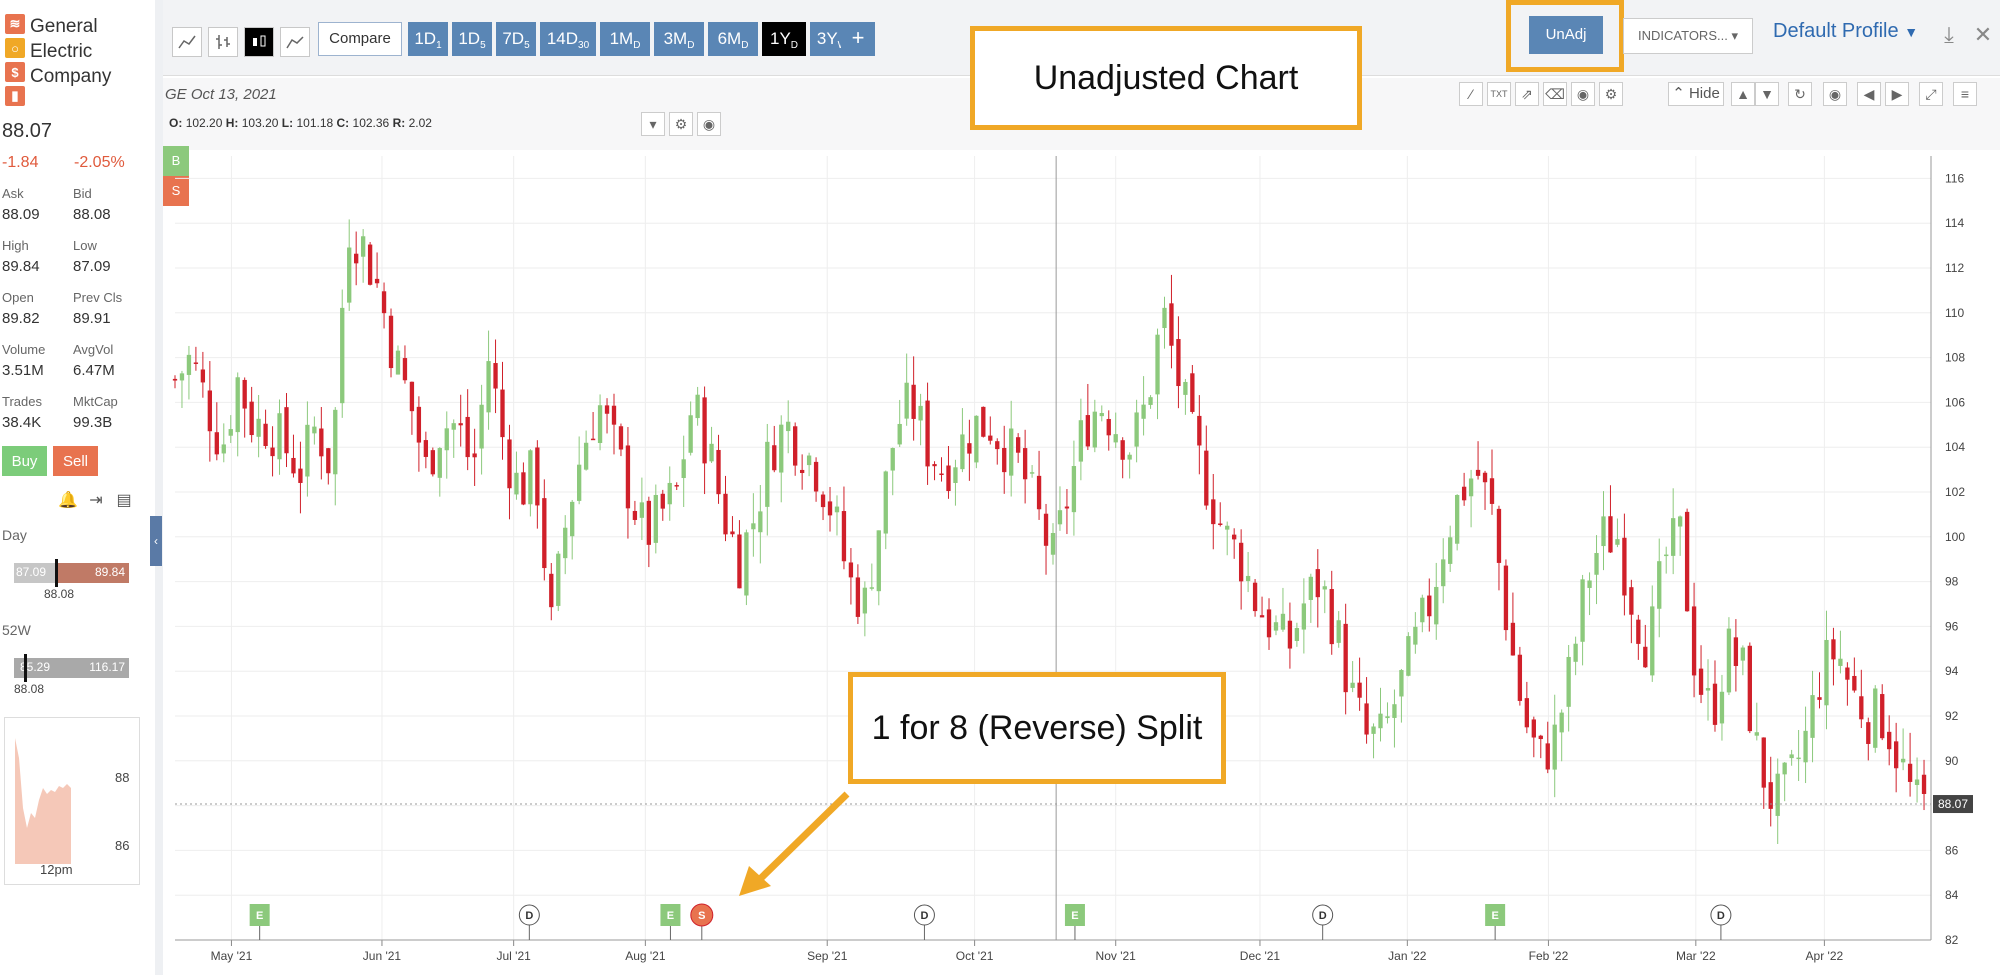  What do you see at coordinates (1955, 402) in the screenshot?
I see `y-tick-label: 106` at bounding box center [1955, 402].